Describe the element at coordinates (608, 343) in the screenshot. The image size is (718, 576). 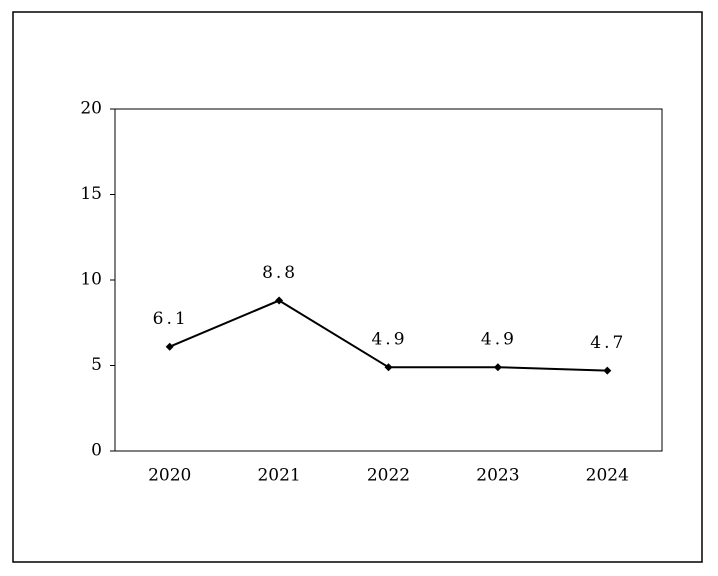
I see `data-label: 4.7` at that location.